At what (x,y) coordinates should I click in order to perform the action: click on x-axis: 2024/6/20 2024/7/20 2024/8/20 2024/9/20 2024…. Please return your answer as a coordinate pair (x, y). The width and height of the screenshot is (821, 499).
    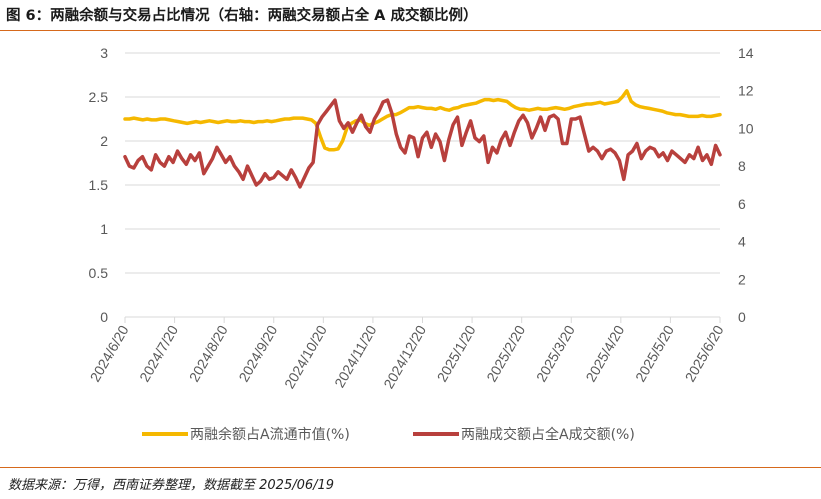
    Looking at the image, I should click on (407, 353).